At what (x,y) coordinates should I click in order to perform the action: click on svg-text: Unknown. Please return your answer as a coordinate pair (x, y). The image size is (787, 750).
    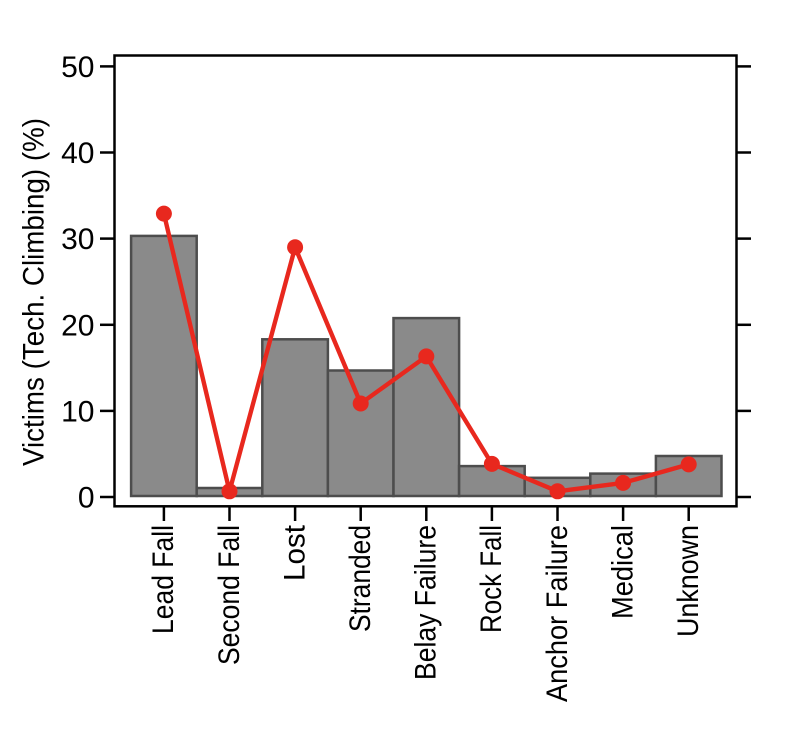
    Looking at the image, I should click on (688, 581).